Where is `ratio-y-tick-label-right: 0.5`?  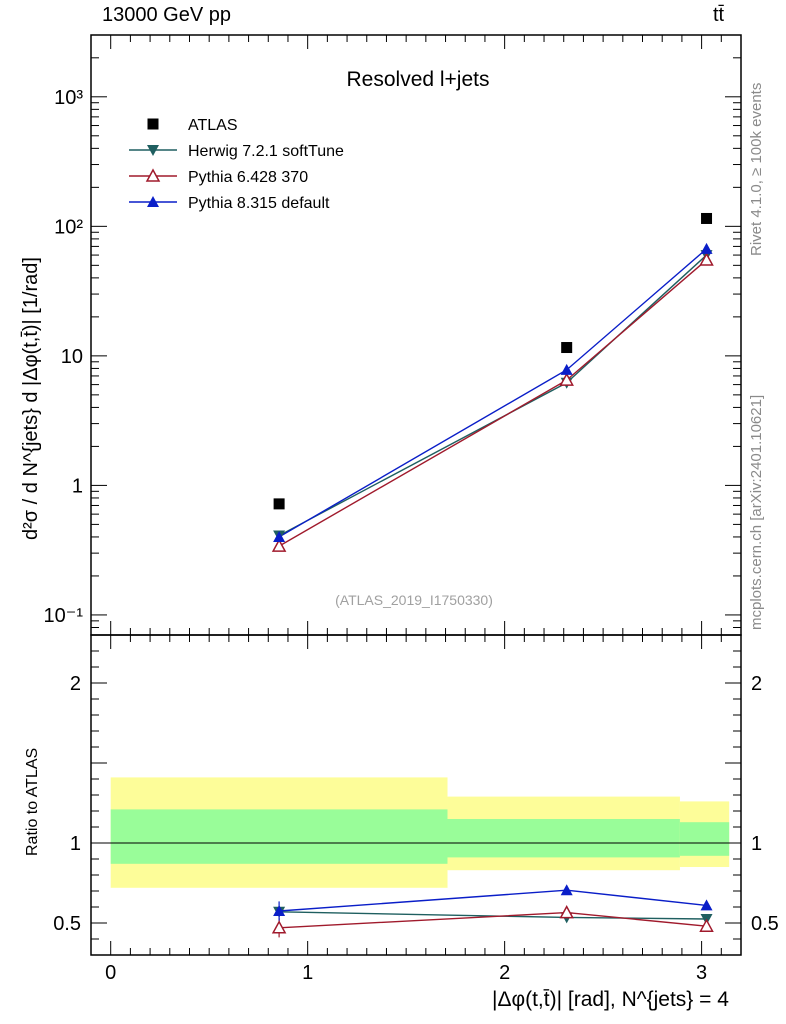 ratio-y-tick-label-right: 0.5 is located at coordinates (765, 924).